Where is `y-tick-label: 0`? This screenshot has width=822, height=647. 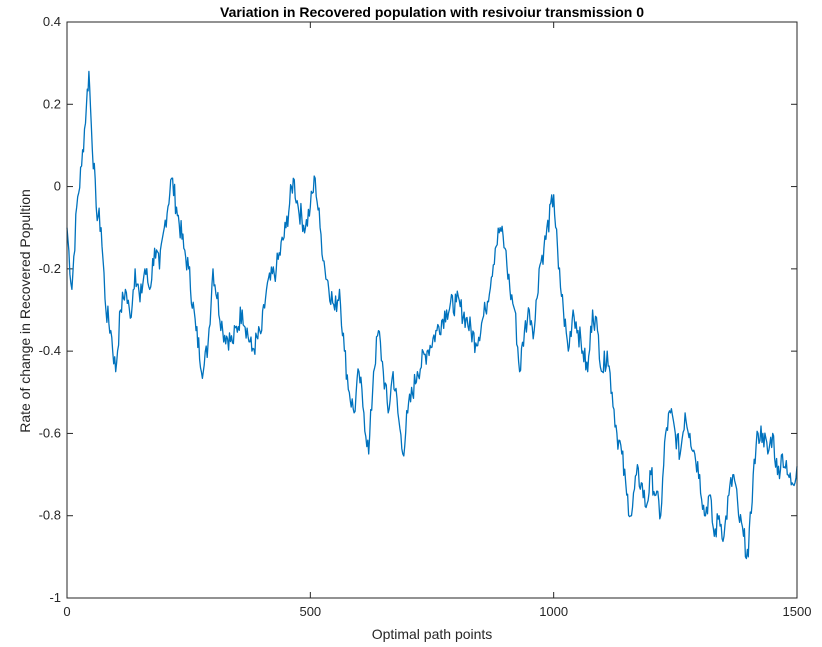 y-tick-label: 0 is located at coordinates (57, 186).